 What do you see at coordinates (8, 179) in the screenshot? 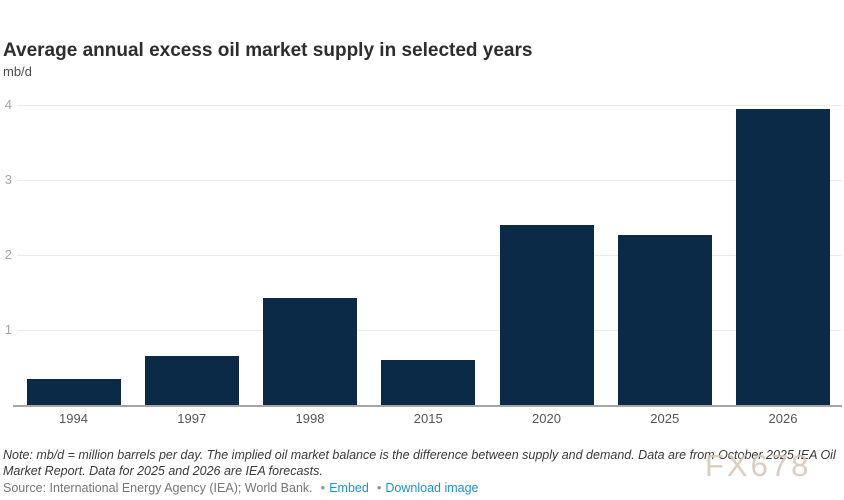
I see `y-axis-tick-label: 3` at bounding box center [8, 179].